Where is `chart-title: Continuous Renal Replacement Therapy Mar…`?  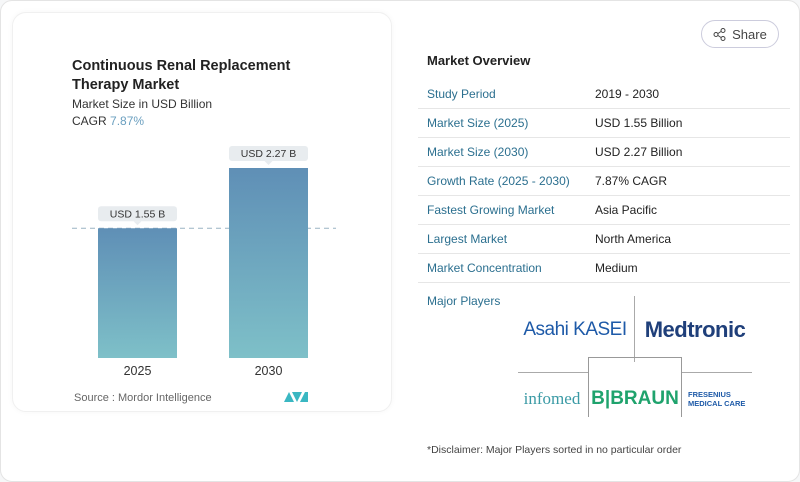
chart-title: Continuous Renal Replacement Therapy Mar… is located at coordinates (181, 75).